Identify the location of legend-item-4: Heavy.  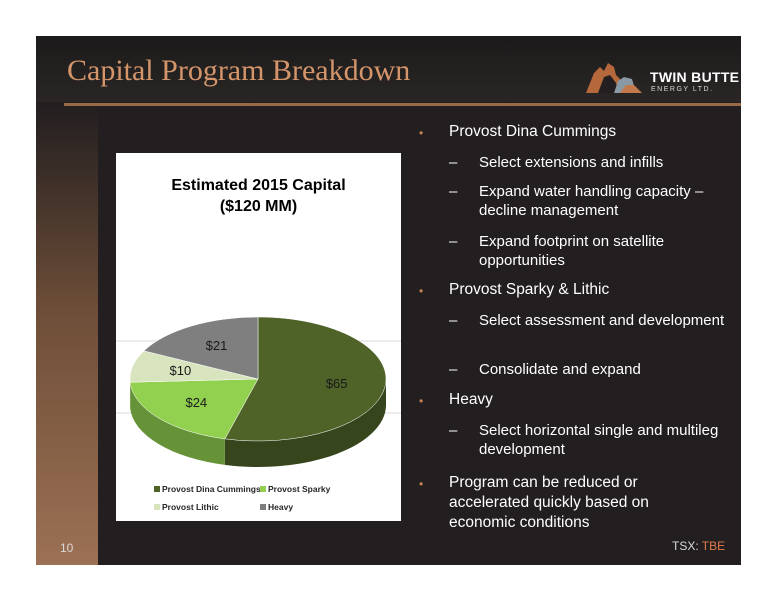
(276, 507).